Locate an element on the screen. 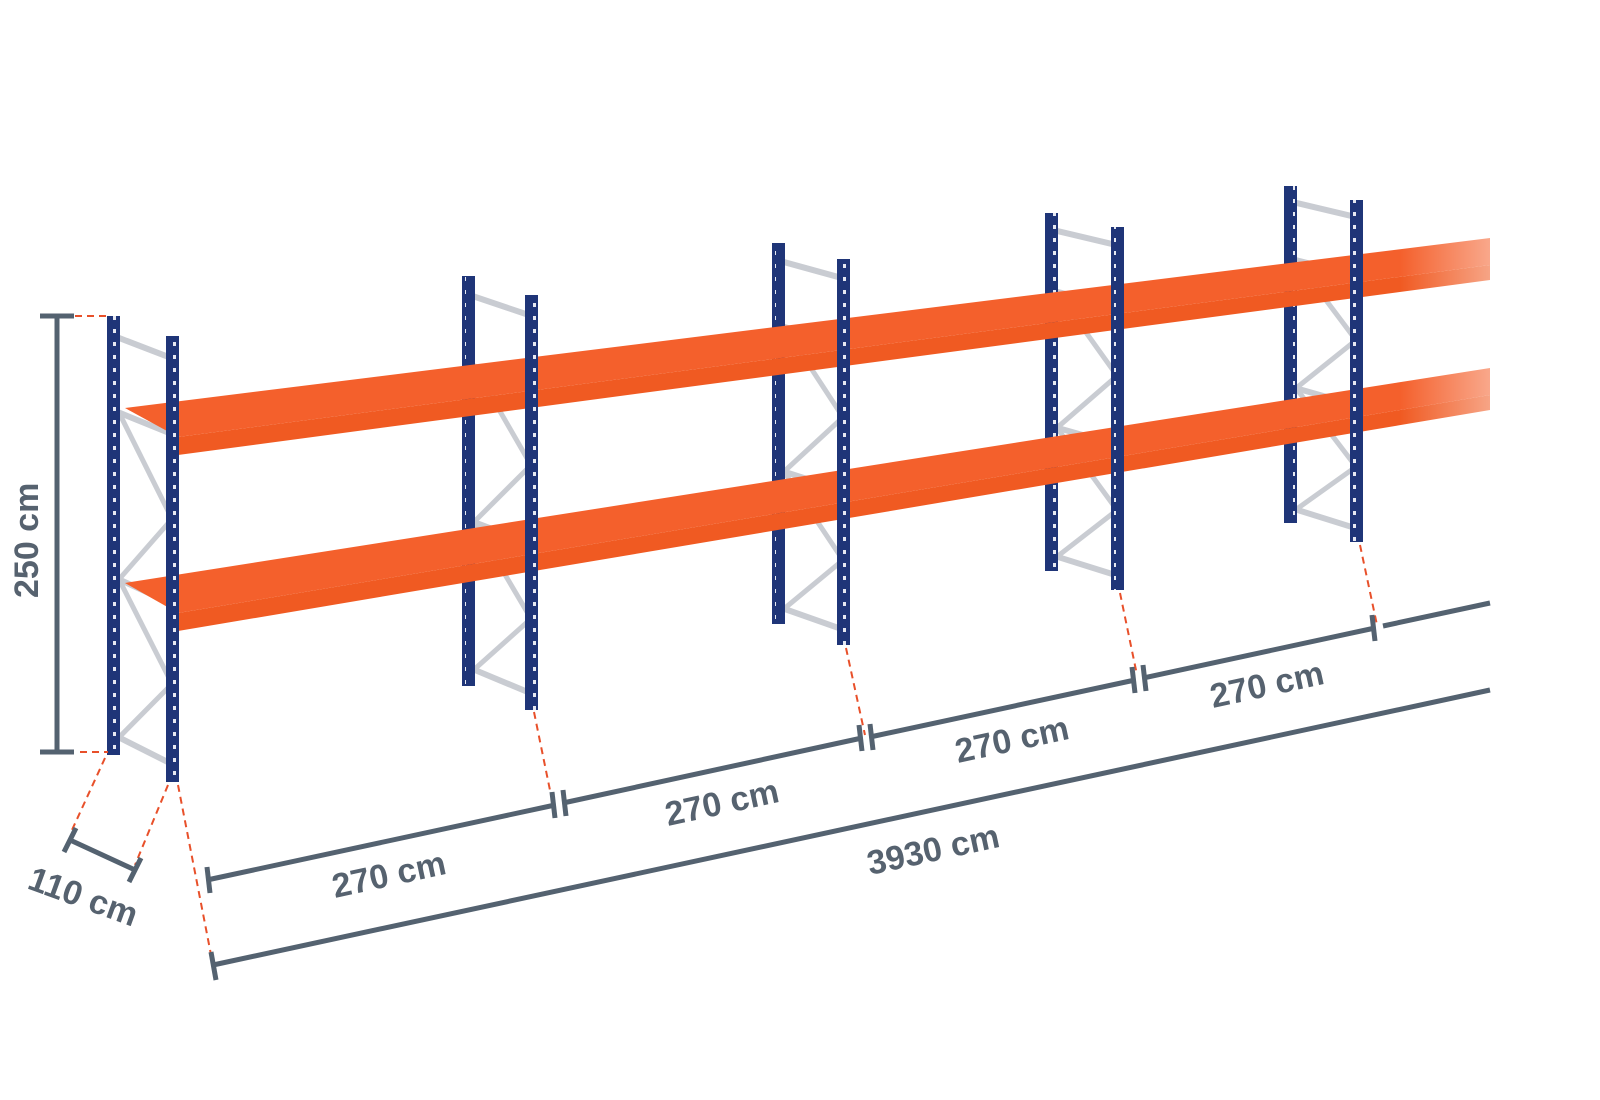 This screenshot has height=1100, width=1600. bay-width-label-1: 270 cm is located at coordinates (389, 875).